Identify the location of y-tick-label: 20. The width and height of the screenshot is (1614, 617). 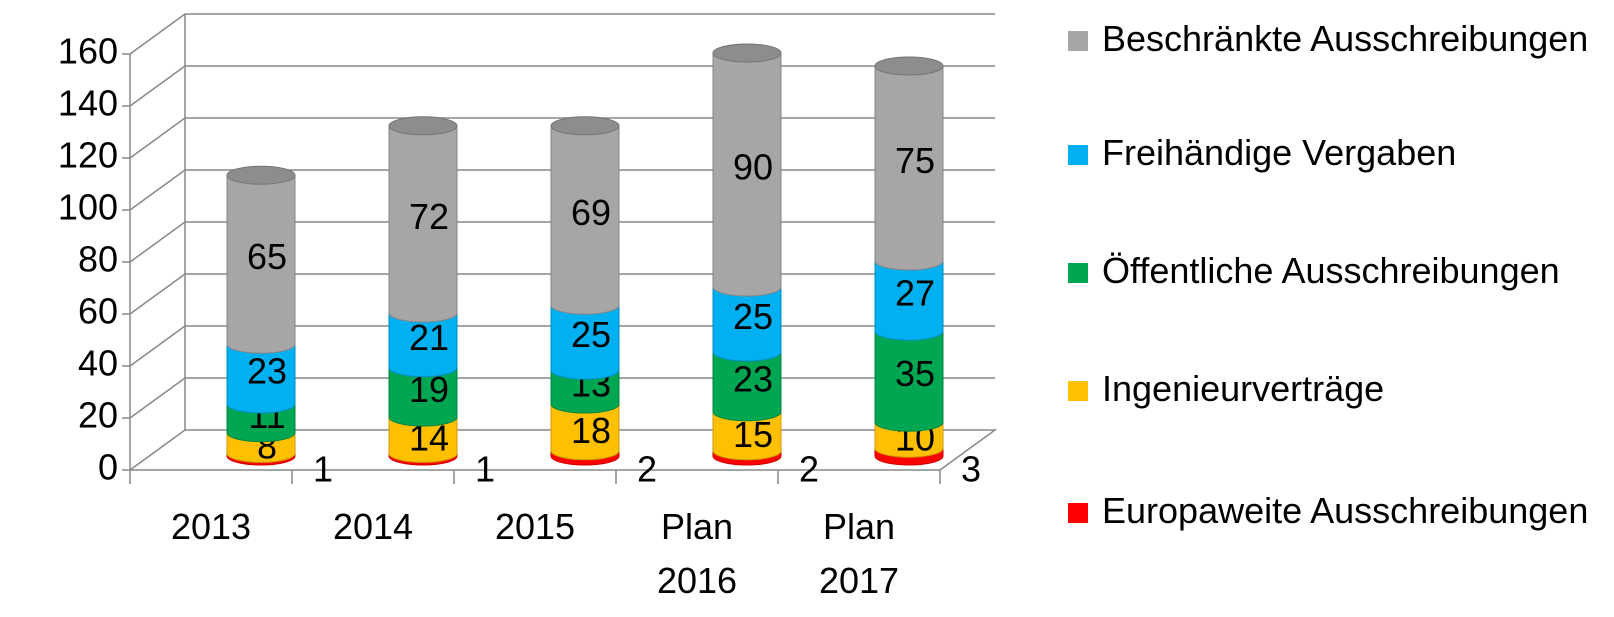
(98, 415).